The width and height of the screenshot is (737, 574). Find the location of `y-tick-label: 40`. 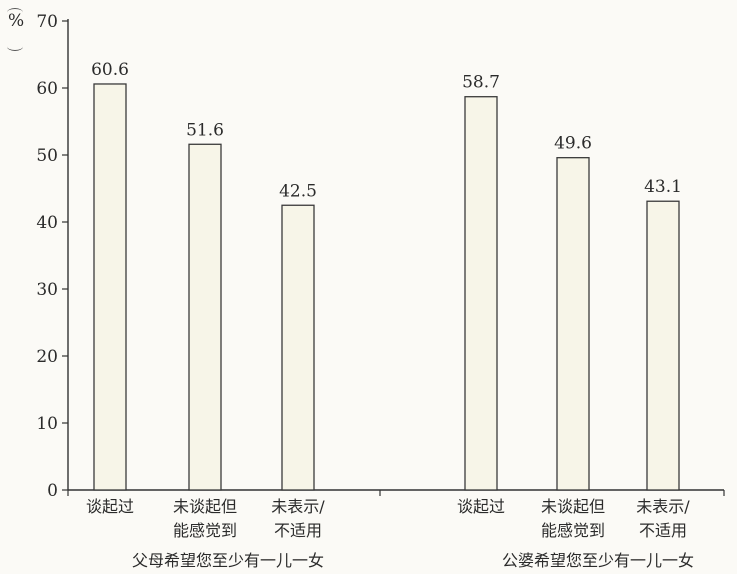

y-tick-label: 40 is located at coordinates (47, 223).